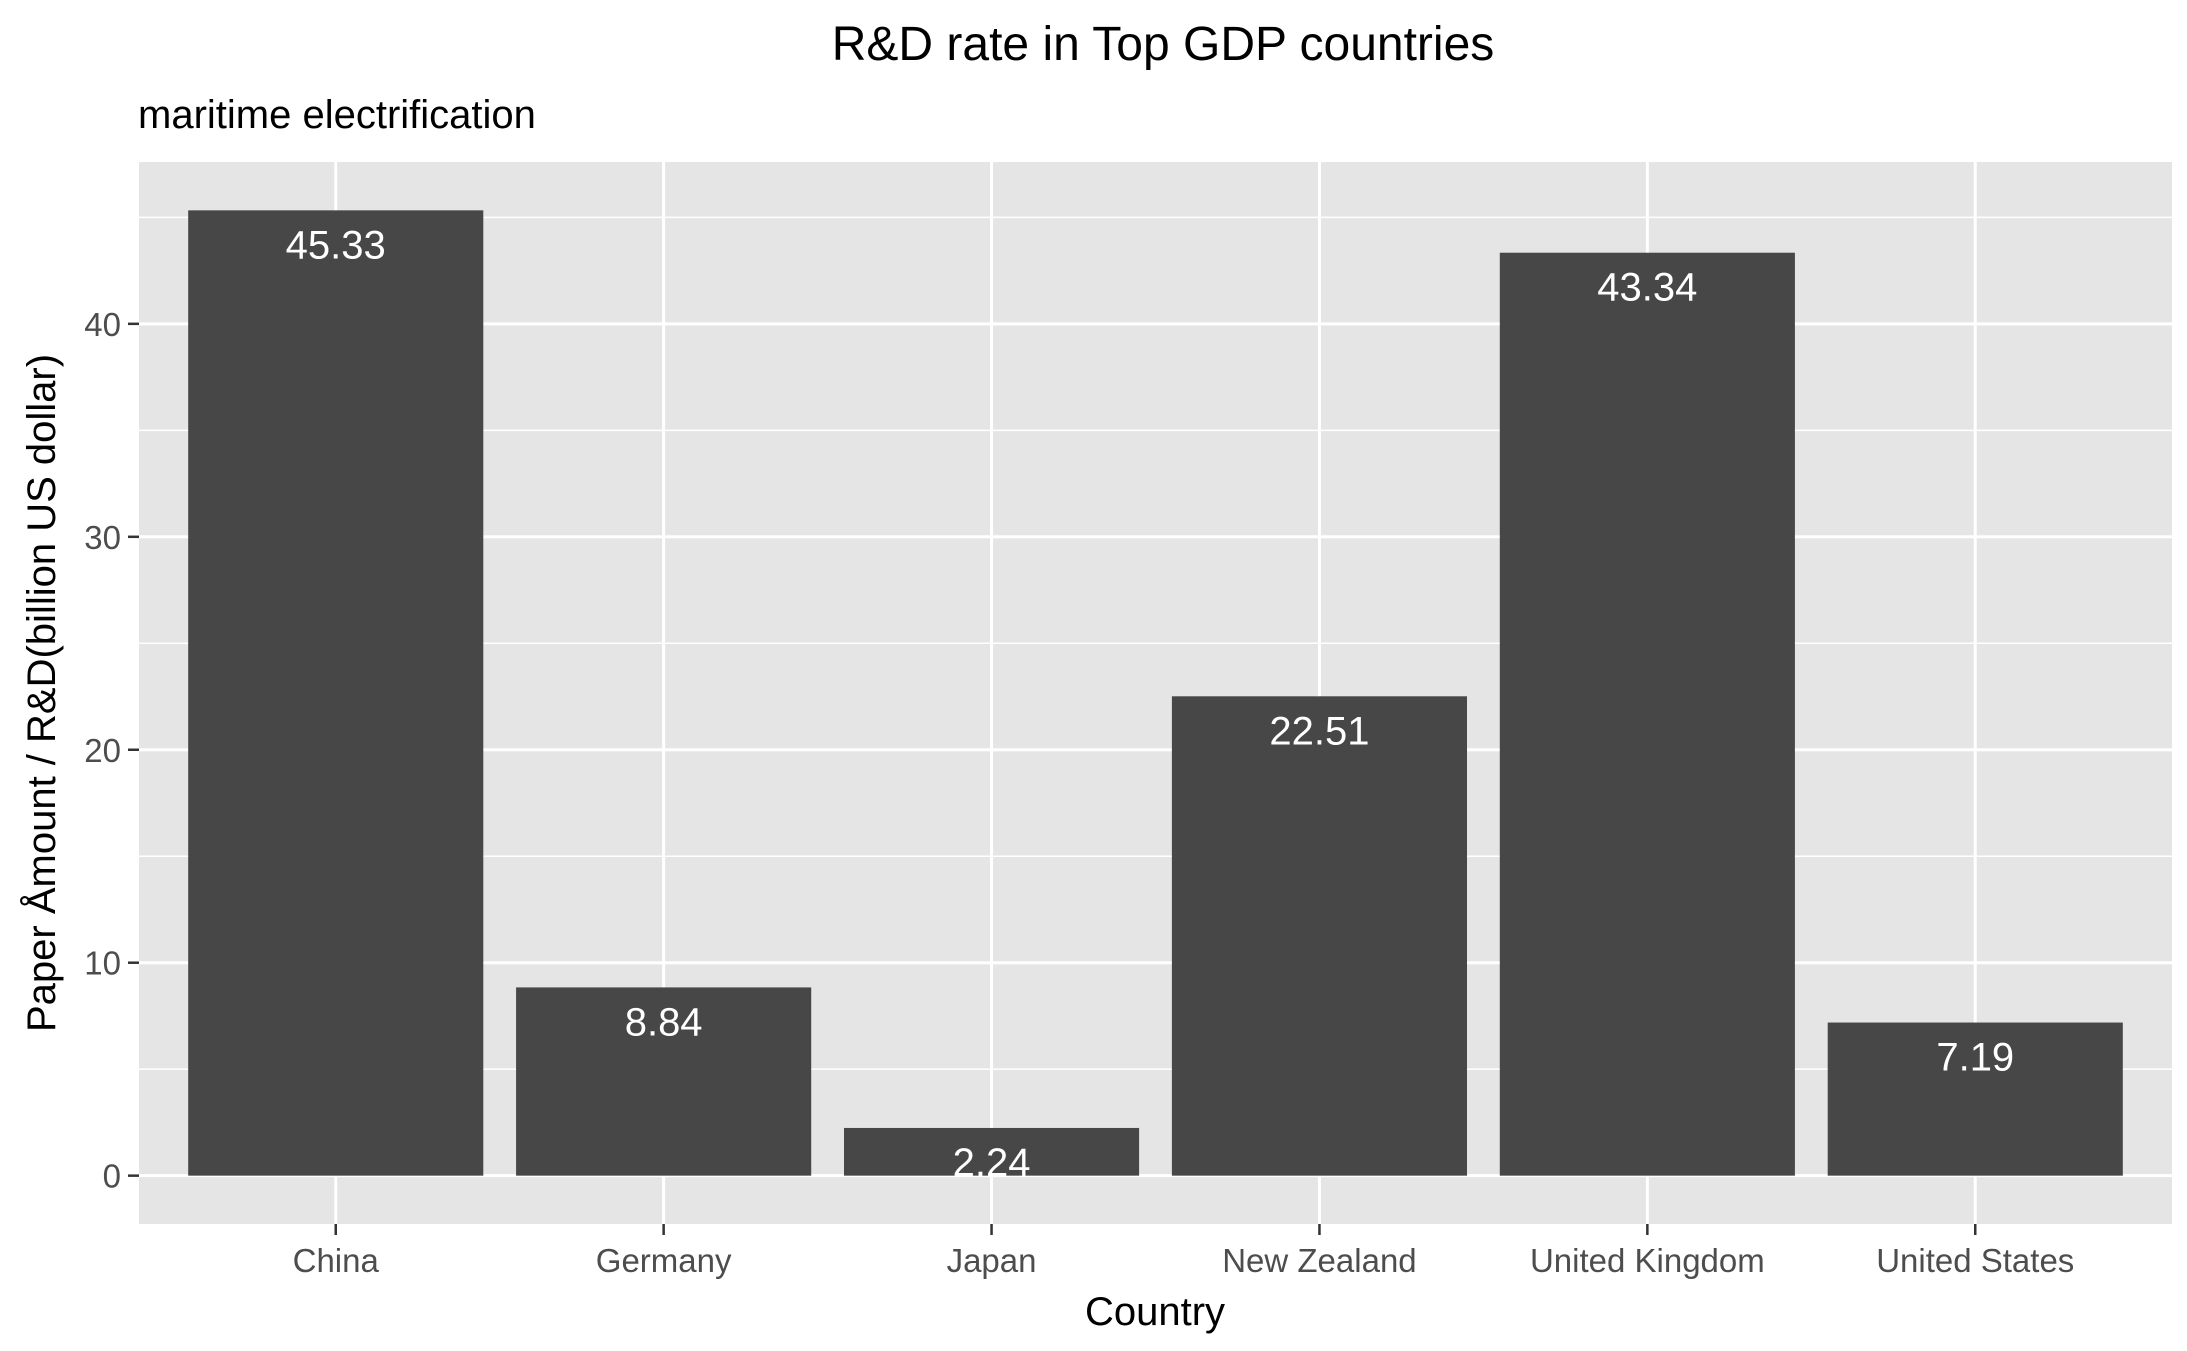 Image resolution: width=2187 pixels, height=1351 pixels. Describe the element at coordinates (102, 750) in the screenshot. I see `y-tick-label: 20` at that location.